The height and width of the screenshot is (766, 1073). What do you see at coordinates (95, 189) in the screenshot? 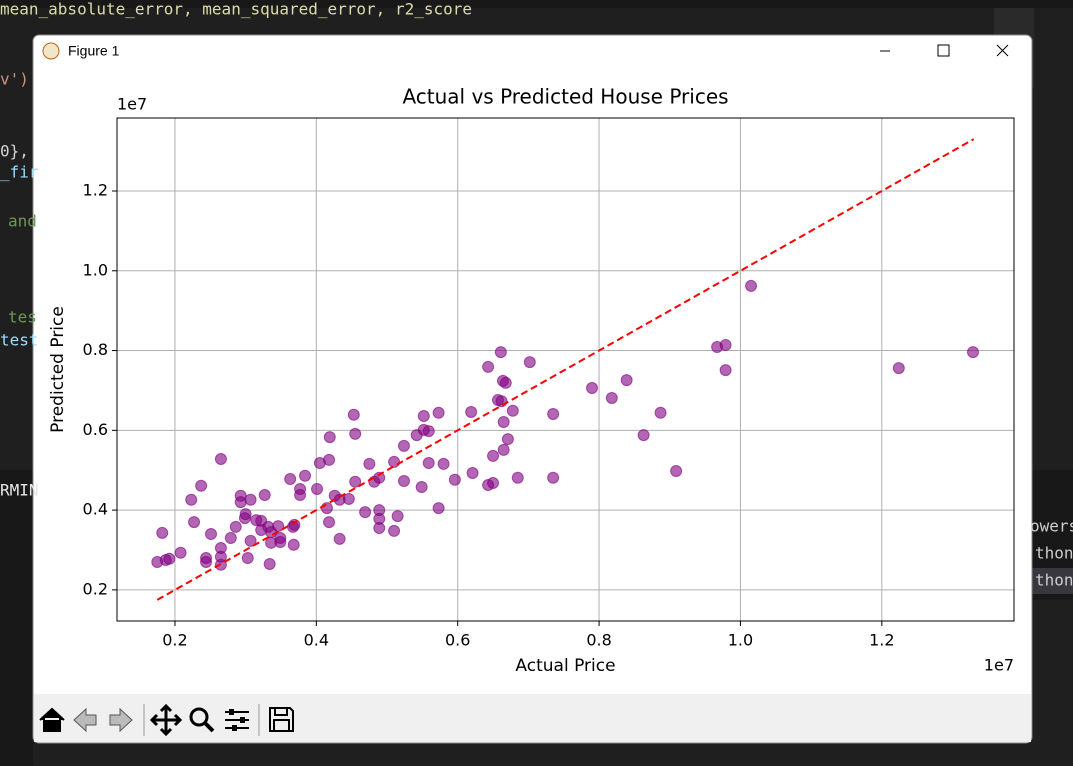
I see `y-tick-label: 1.2` at bounding box center [95, 189].